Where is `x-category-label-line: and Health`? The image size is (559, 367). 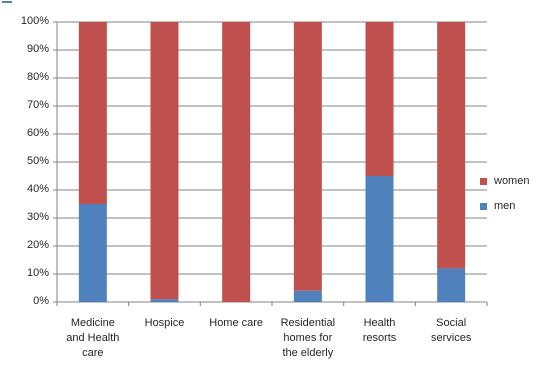 x-category-label-line: and Health is located at coordinates (93, 338).